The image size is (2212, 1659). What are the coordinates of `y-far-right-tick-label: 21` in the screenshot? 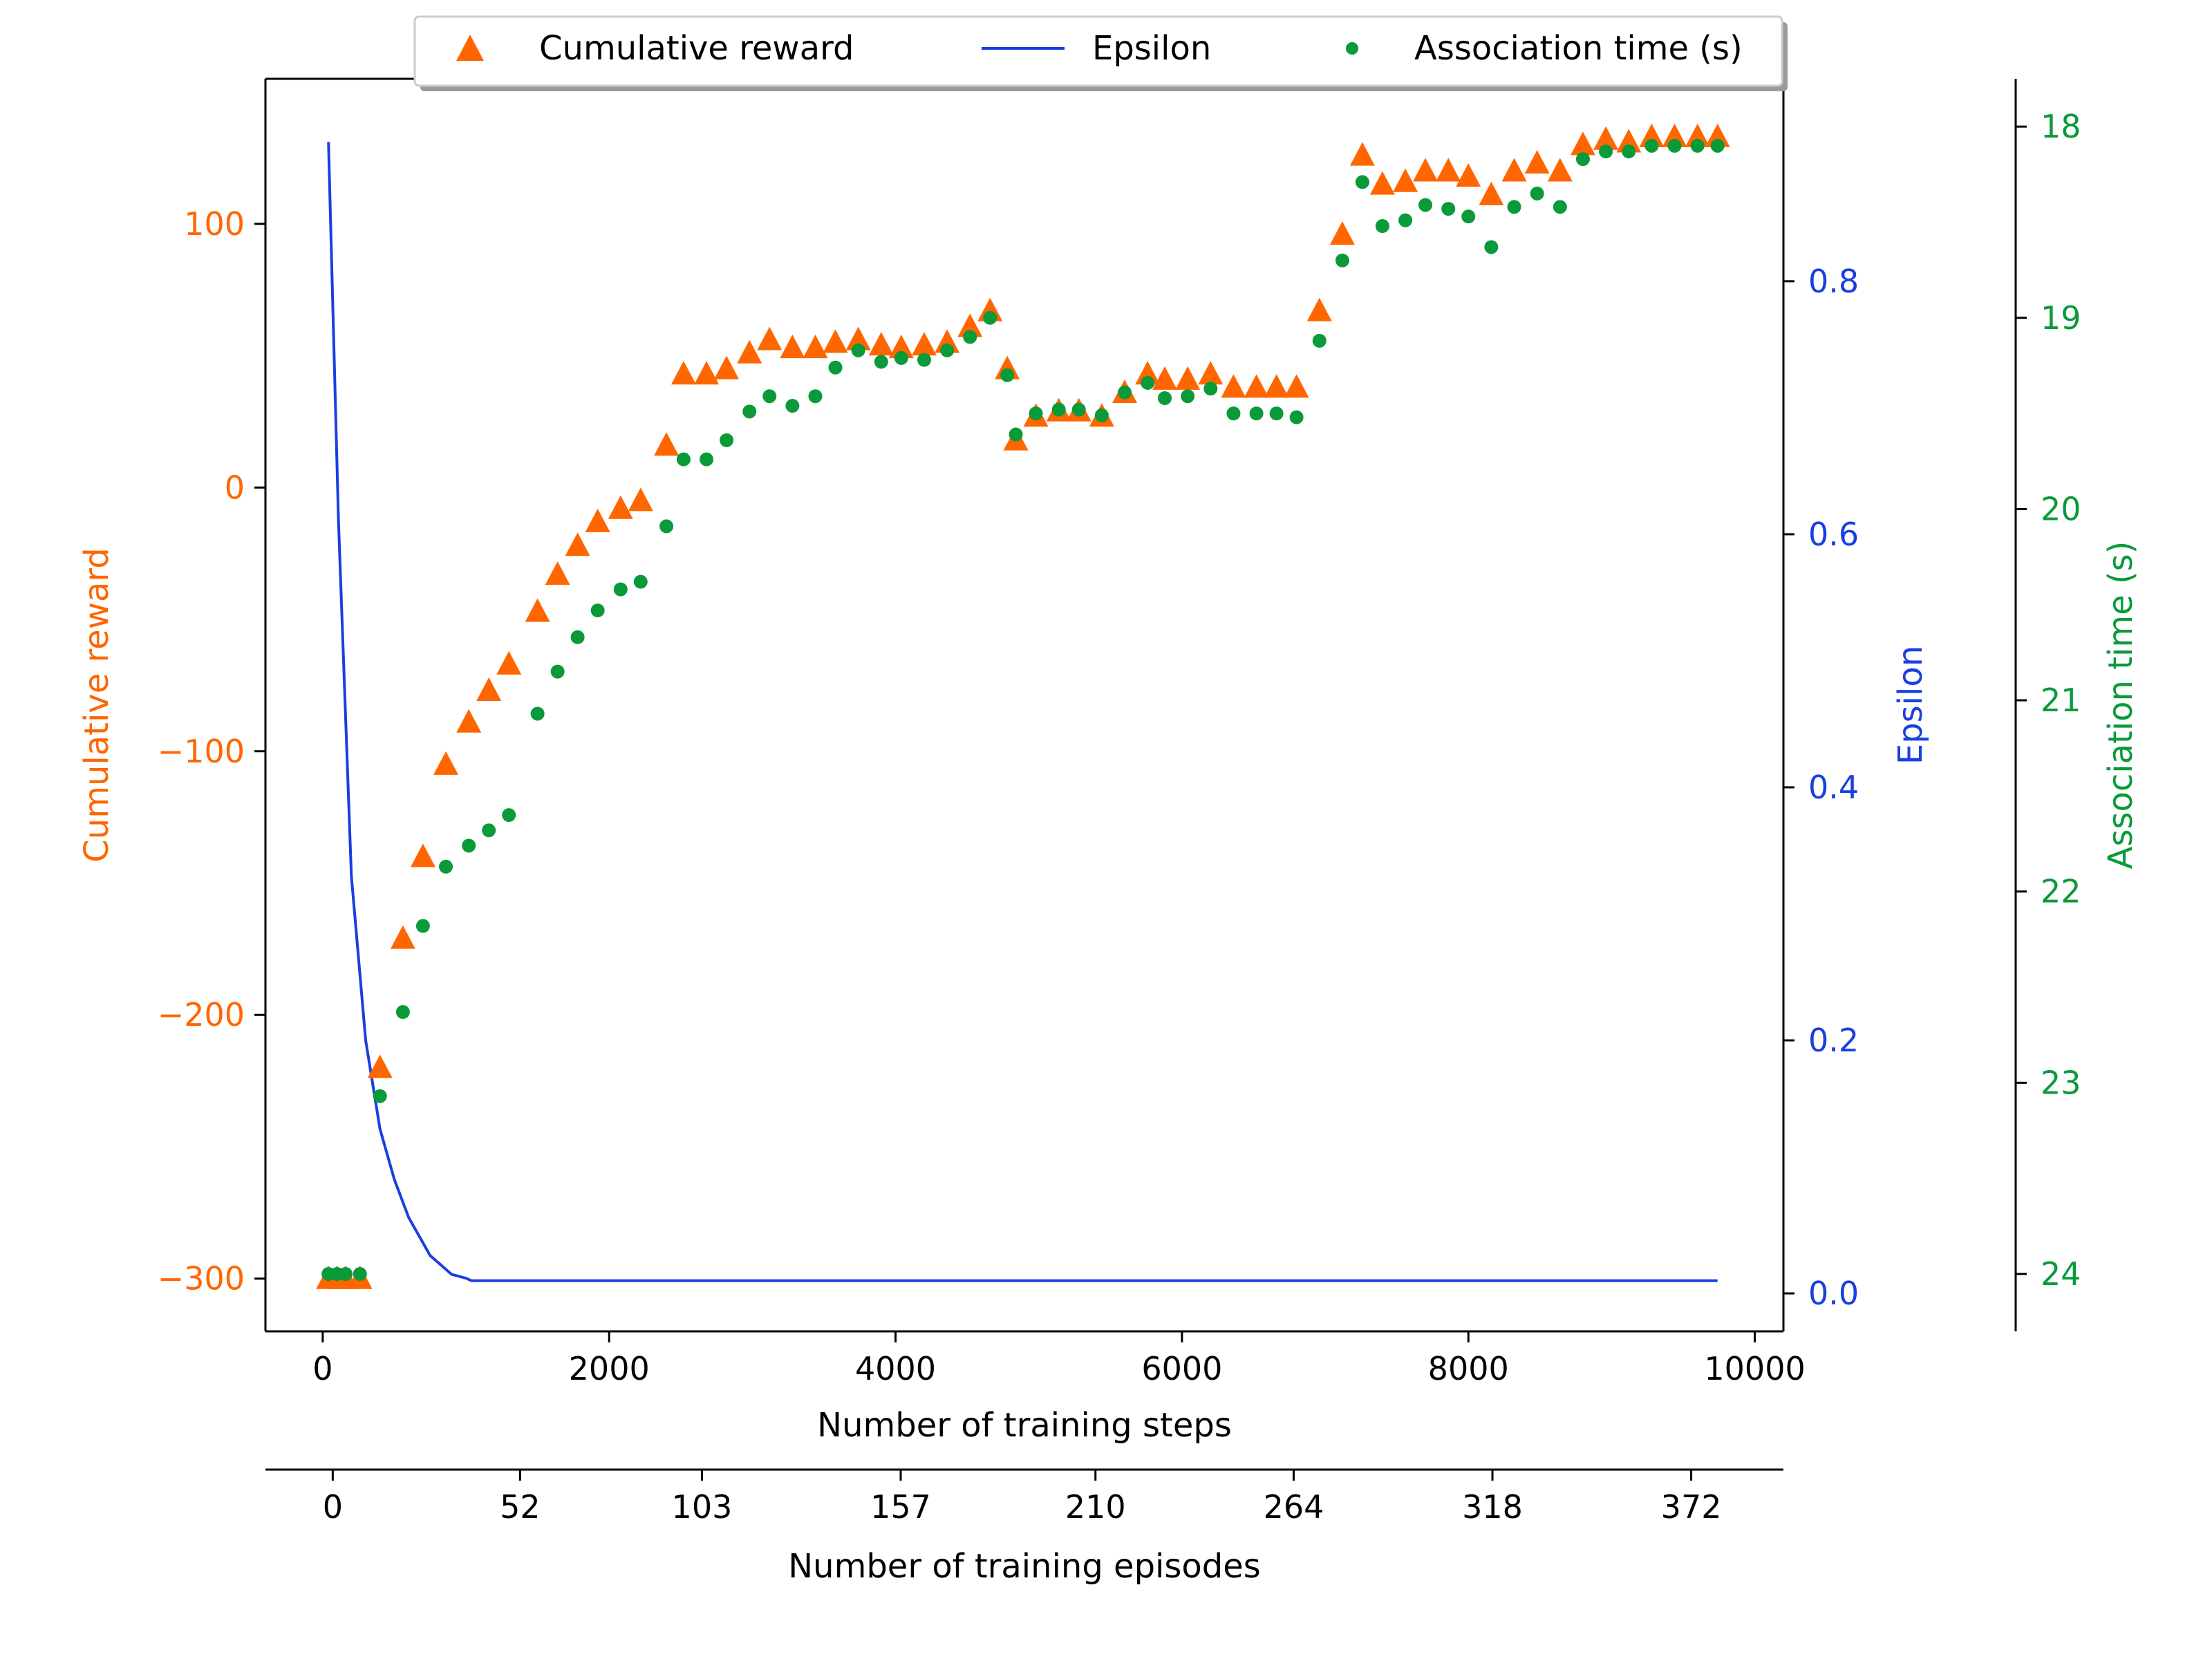 It's located at (2061, 700).